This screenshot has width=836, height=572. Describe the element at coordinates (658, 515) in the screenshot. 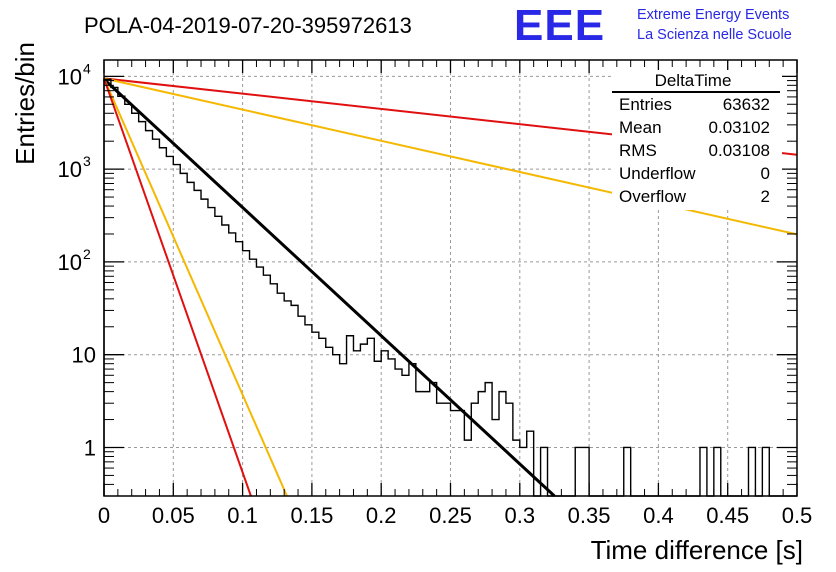

I see `x-tick-label: 0.4` at that location.